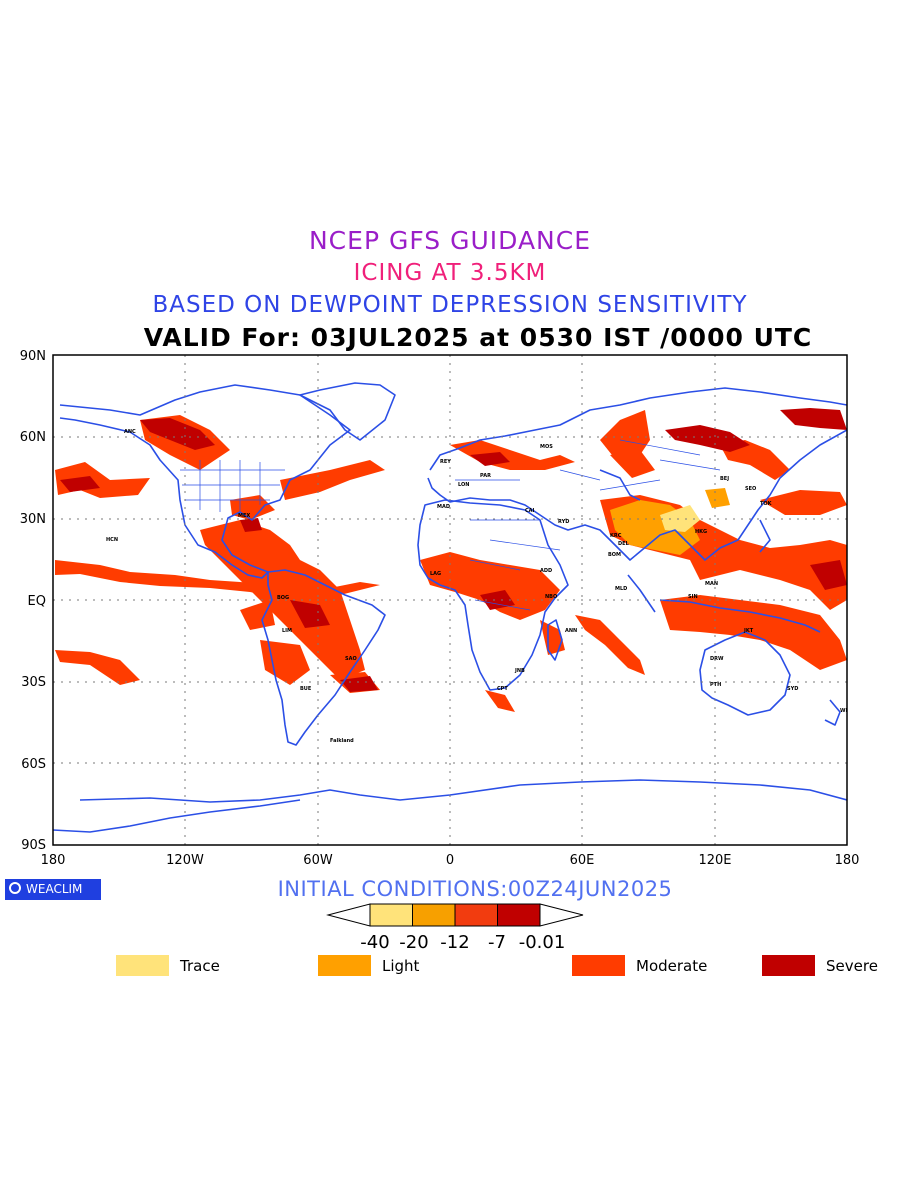  I want to click on lon-label: 60E, so click(582, 860).